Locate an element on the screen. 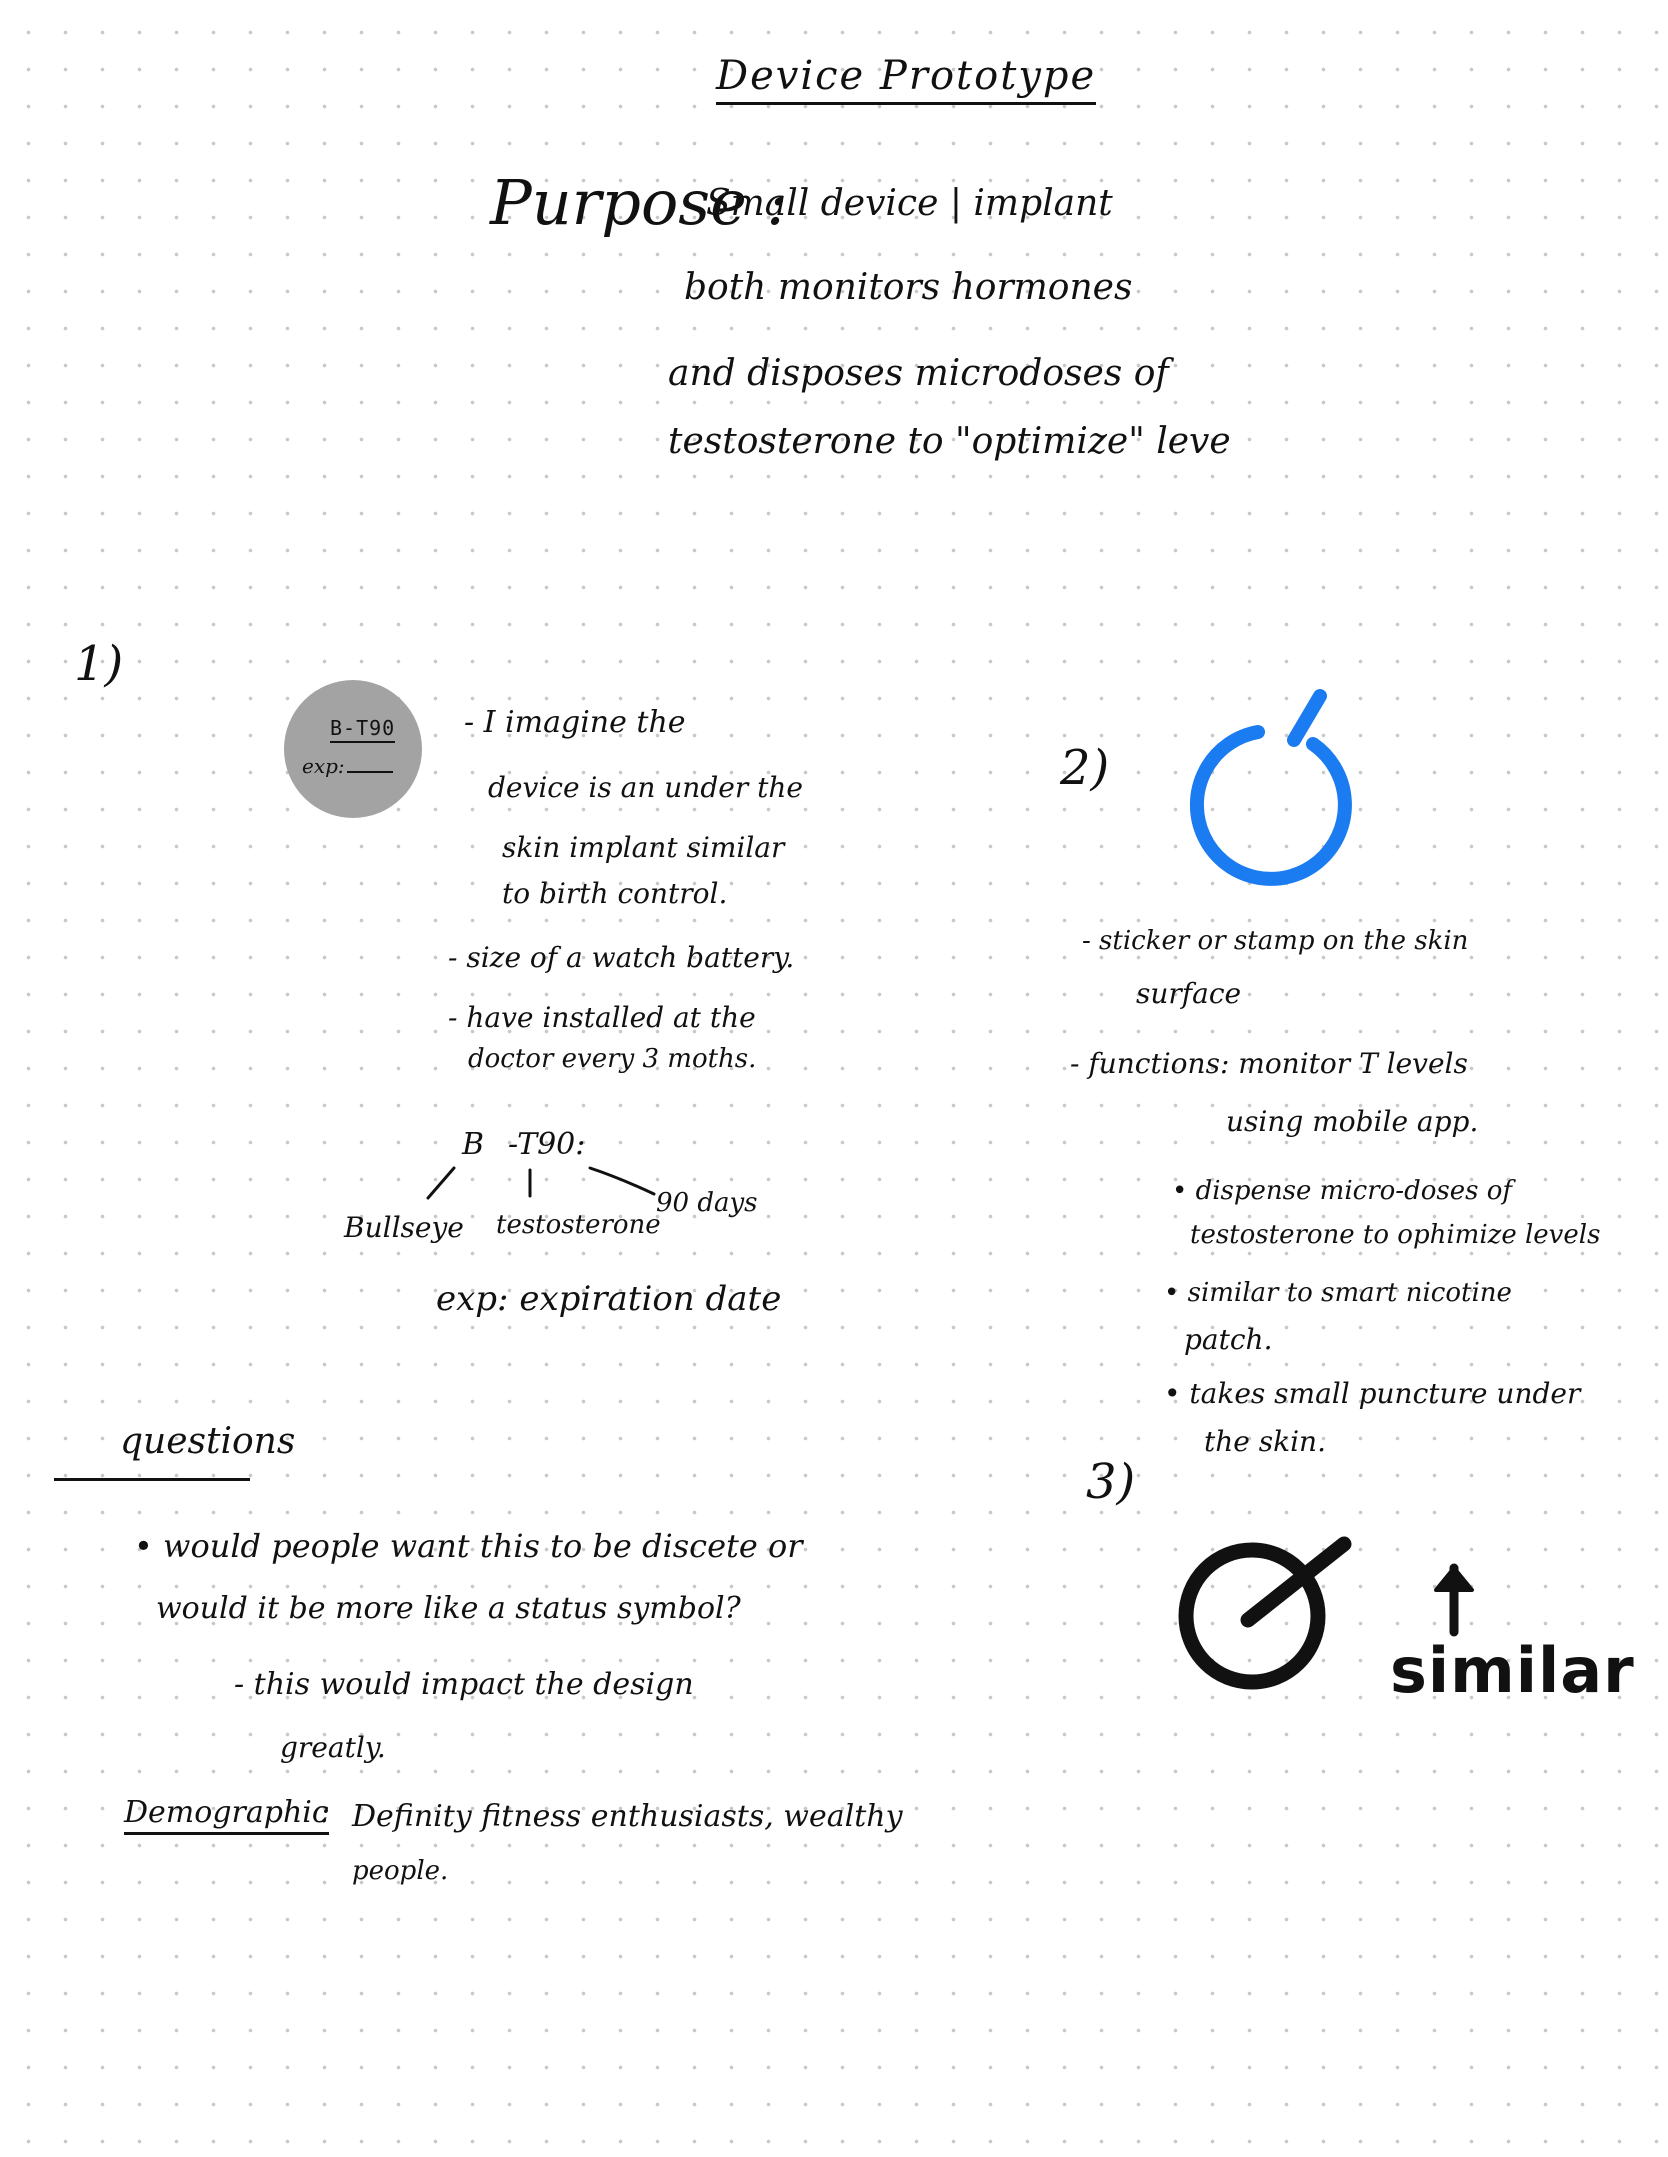 This screenshot has height=2157, width=1668. question-line: would it be more like a status symbol? is located at coordinates (448, 1608).